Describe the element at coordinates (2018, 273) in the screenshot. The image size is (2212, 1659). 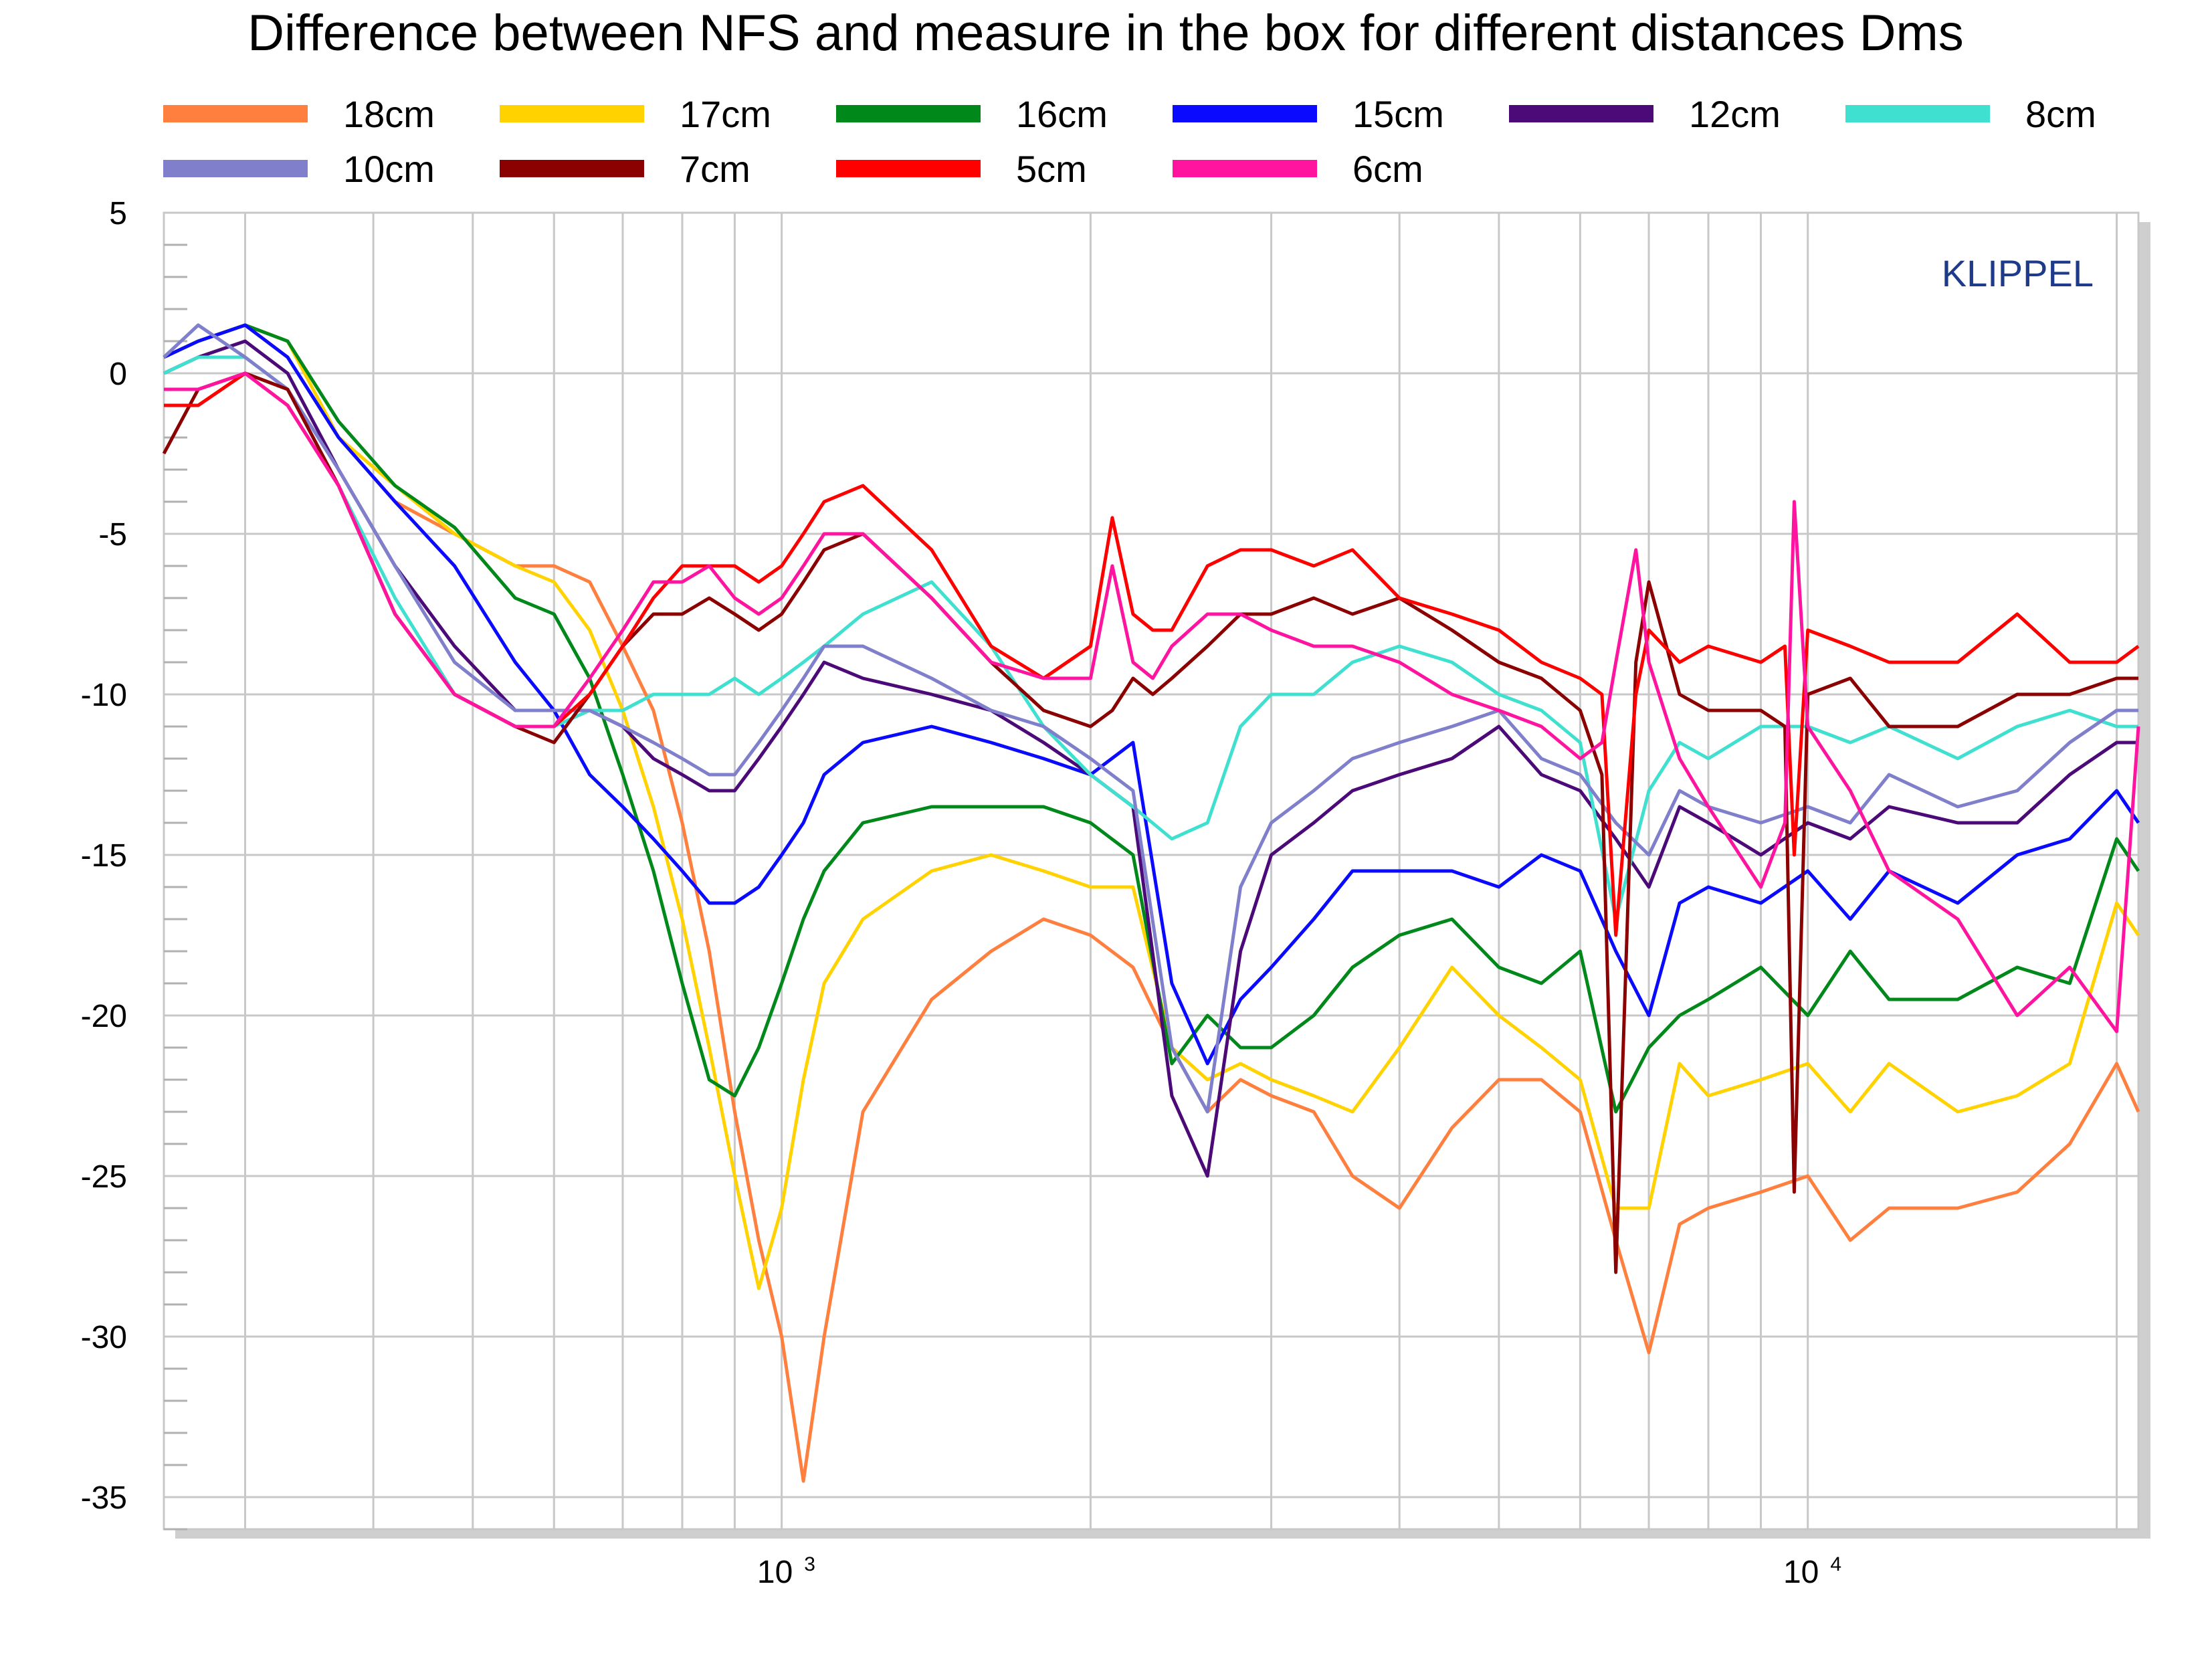
I see `watermark-text: KLIPPEL` at that location.